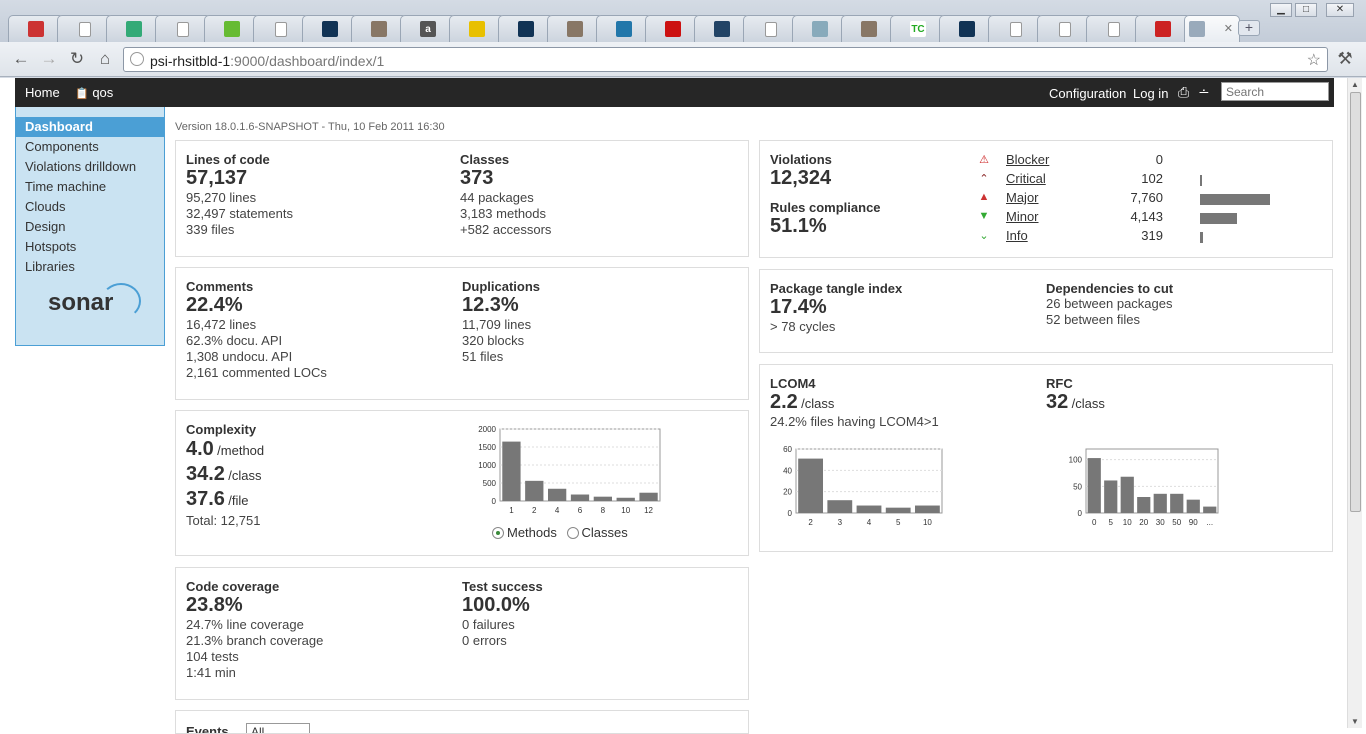  What do you see at coordinates (1022, 197) in the screenshot?
I see `violation-label: Major` at bounding box center [1022, 197].